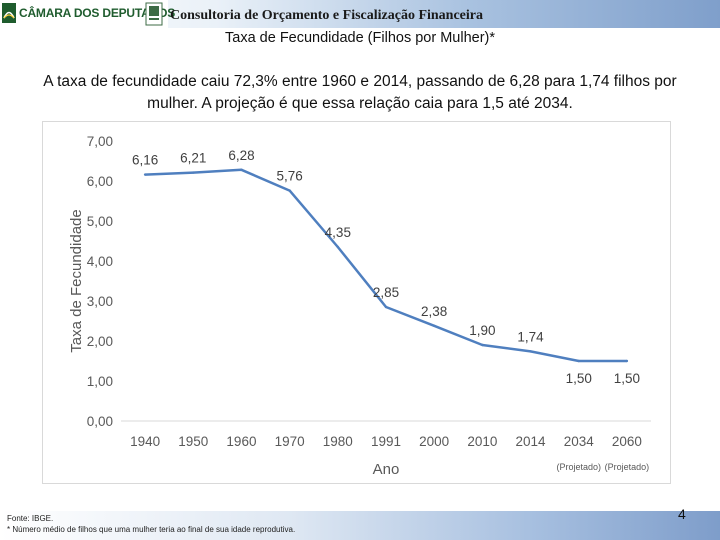  Describe the element at coordinates (386, 441) in the screenshot. I see `x-tick-label: 1991` at that location.